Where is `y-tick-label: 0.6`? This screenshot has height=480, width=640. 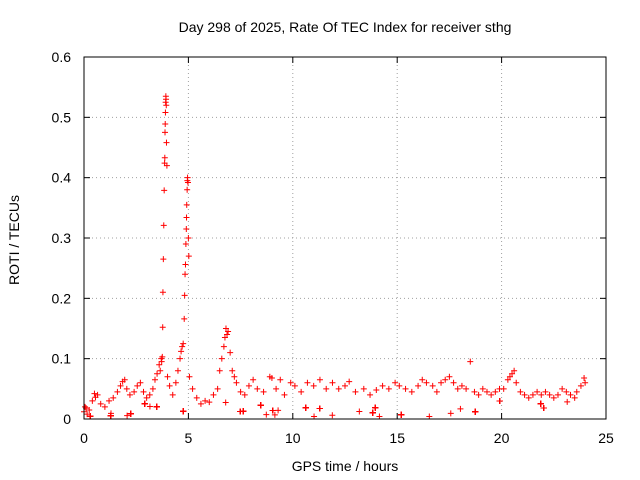 y-tick-label: 0.6 is located at coordinates (62, 57).